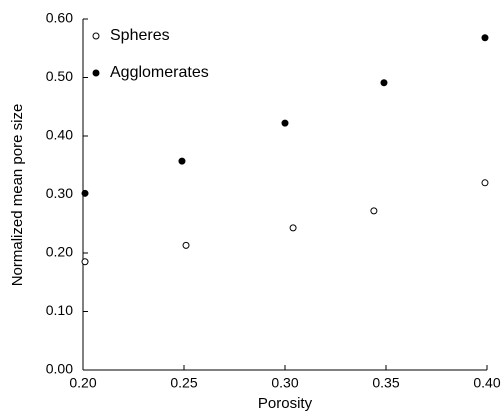 The image size is (504, 412). I want to click on y-tick-label: 0.50, so click(59, 76).